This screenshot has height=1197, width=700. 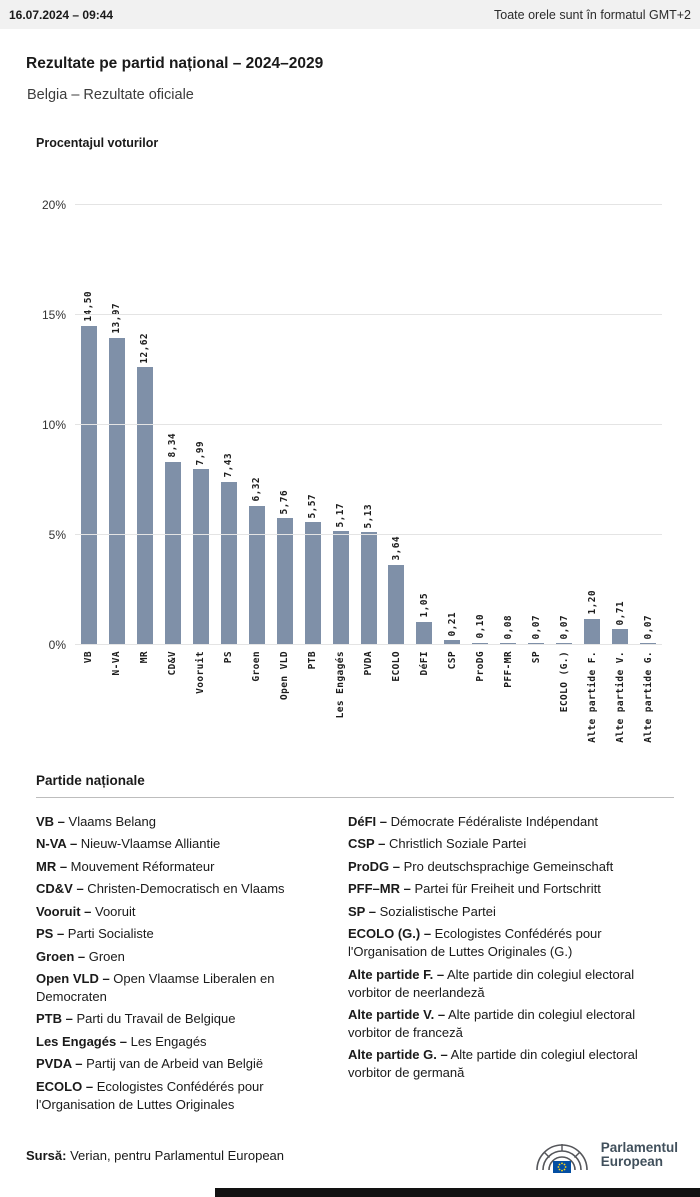 What do you see at coordinates (201, 425) in the screenshot?
I see `bar-group: 7,99` at bounding box center [201, 425].